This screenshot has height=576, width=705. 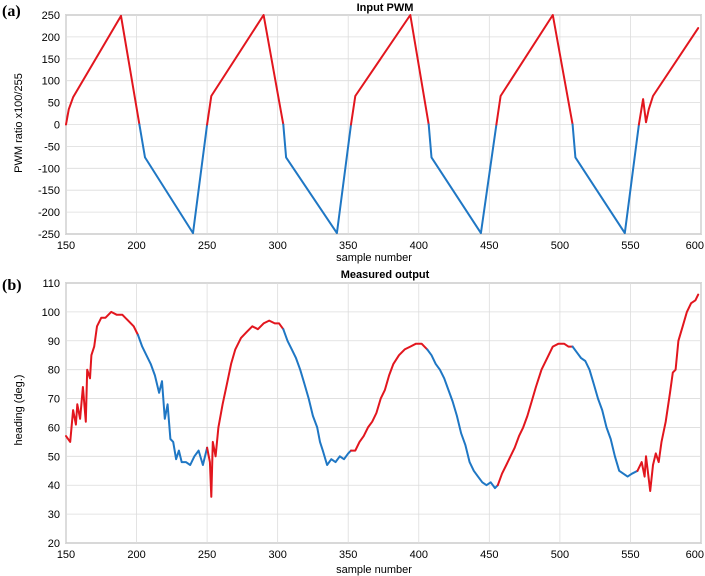 What do you see at coordinates (19, 410) in the screenshot?
I see `panel-b-ylabel: heading (deg.)` at bounding box center [19, 410].